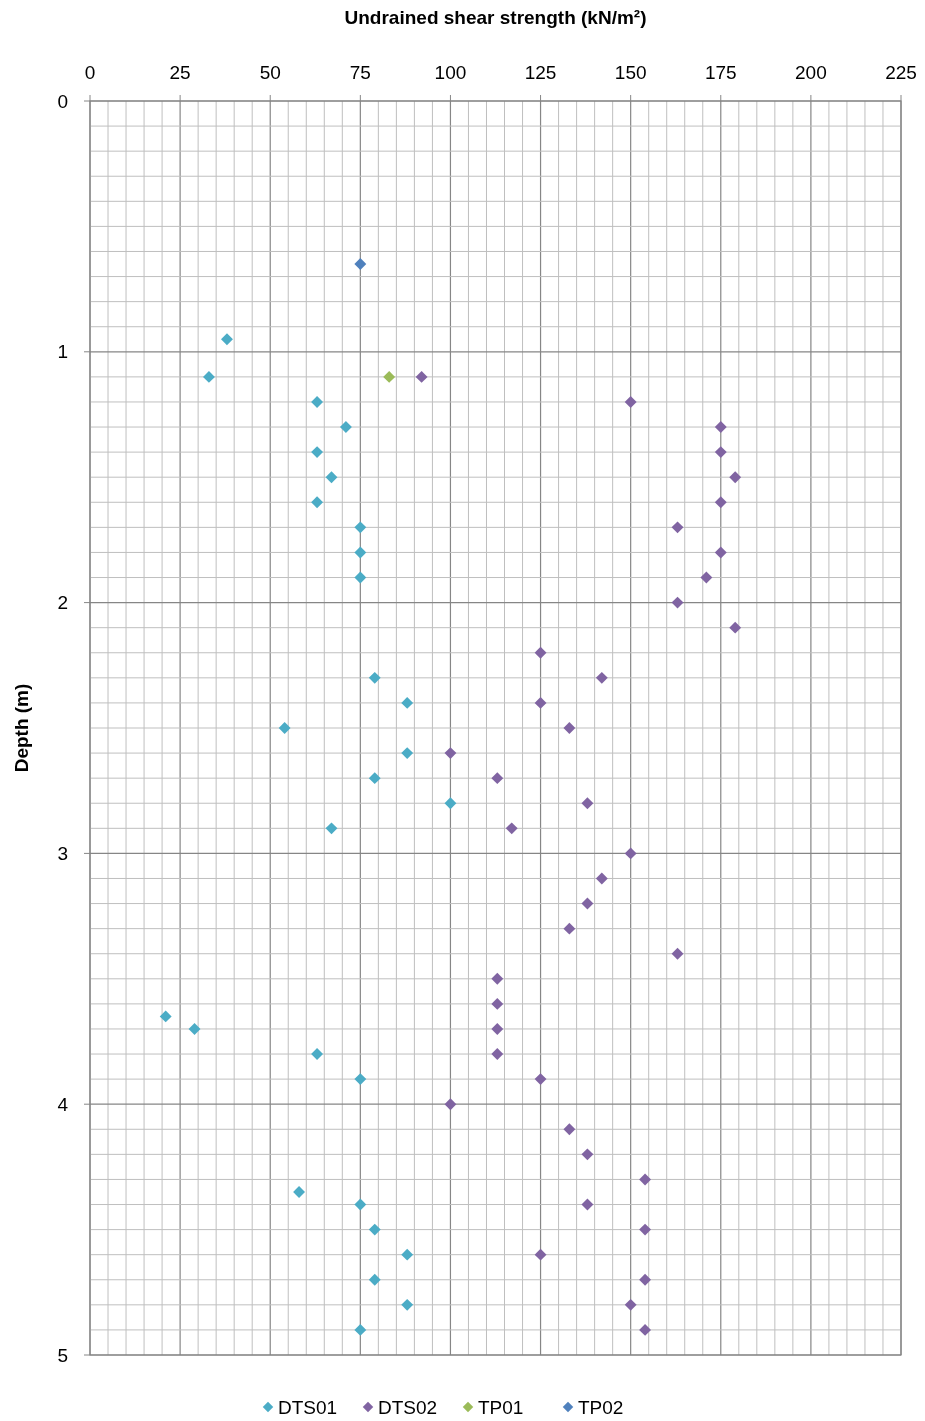 This screenshot has height=1421, width=925. What do you see at coordinates (308, 1407) in the screenshot?
I see `legend-label: DTS01` at bounding box center [308, 1407].